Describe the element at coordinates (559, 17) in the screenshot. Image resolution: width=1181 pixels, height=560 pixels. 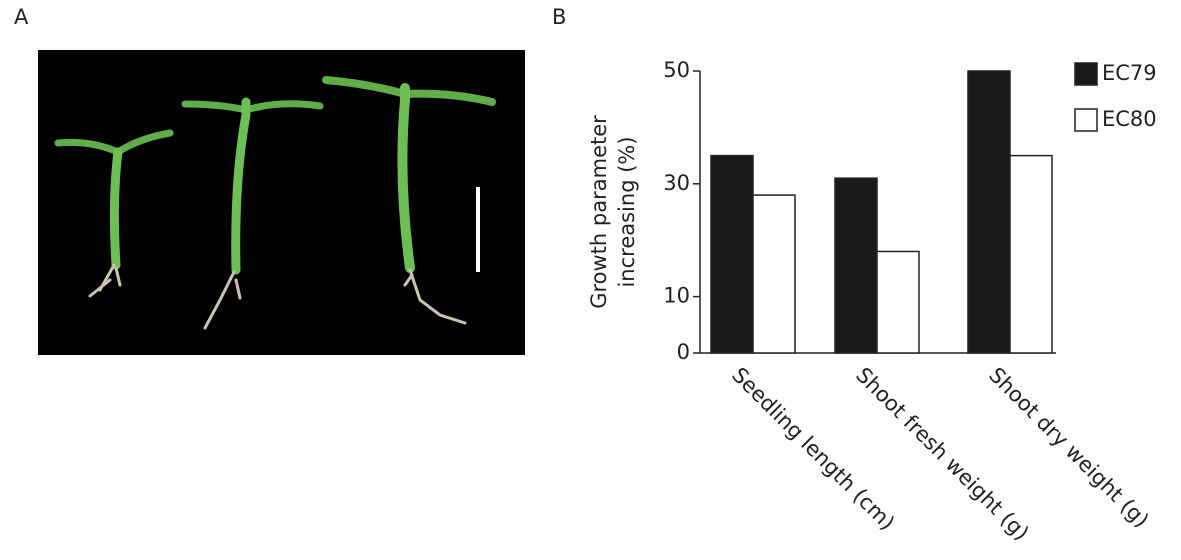
I see `panel-label: B` at that location.